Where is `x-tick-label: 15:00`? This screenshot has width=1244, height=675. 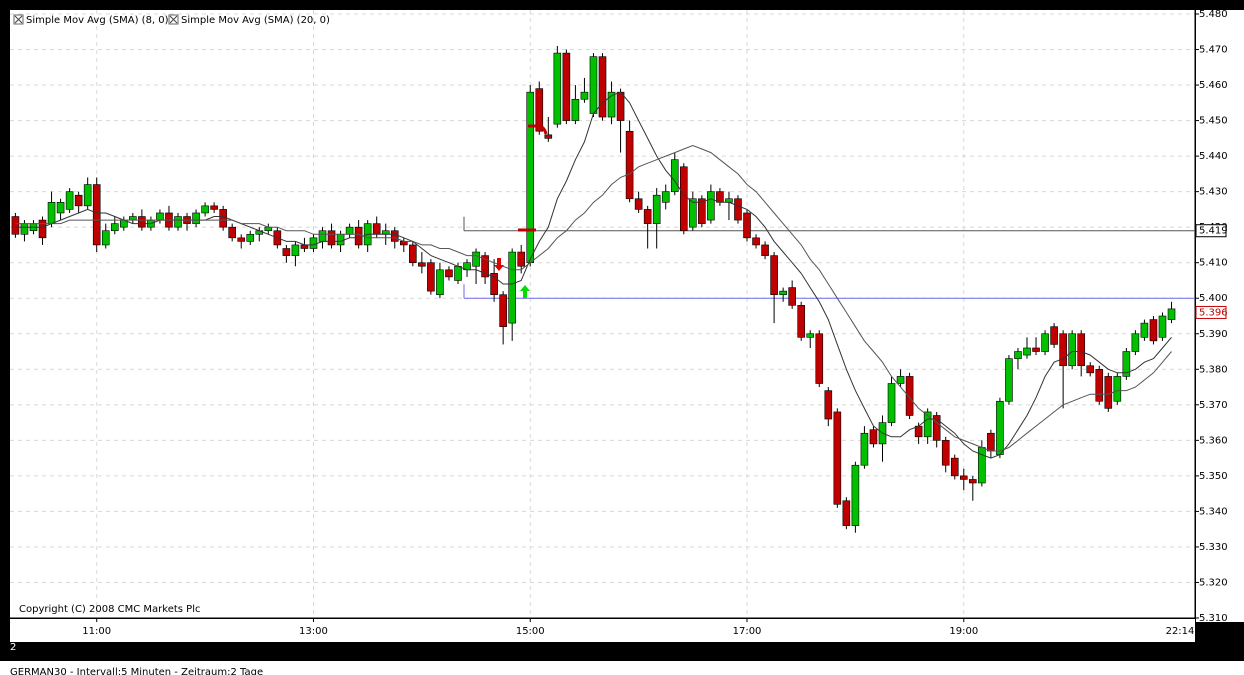
x-tick-label: 15:00 is located at coordinates (530, 631).